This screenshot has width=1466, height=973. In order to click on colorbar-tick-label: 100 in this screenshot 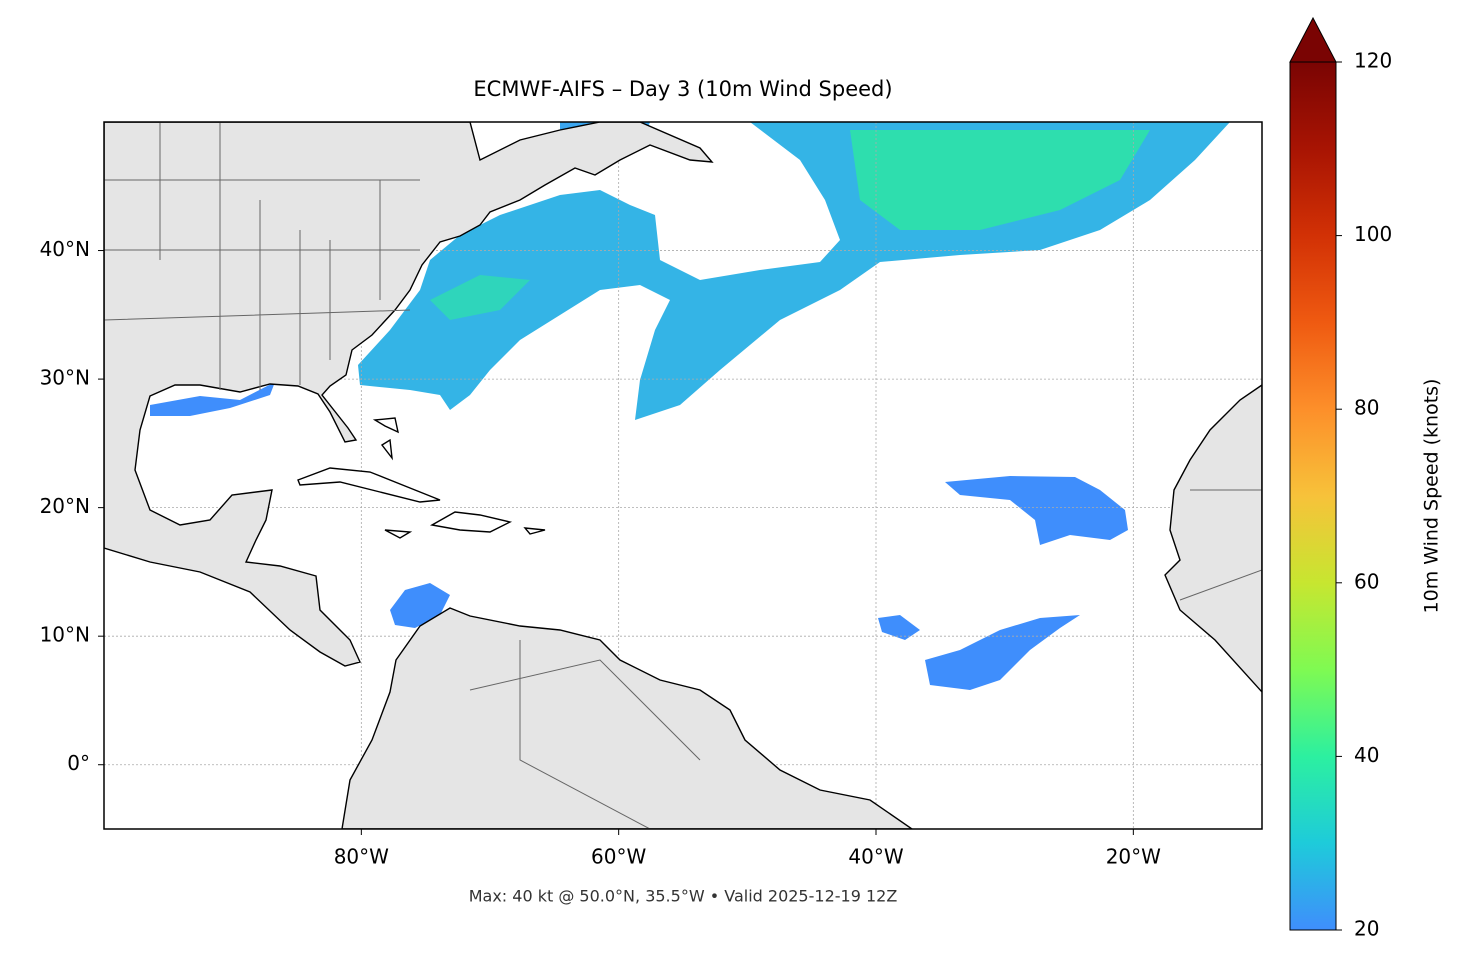, I will do `click(1373, 234)`.